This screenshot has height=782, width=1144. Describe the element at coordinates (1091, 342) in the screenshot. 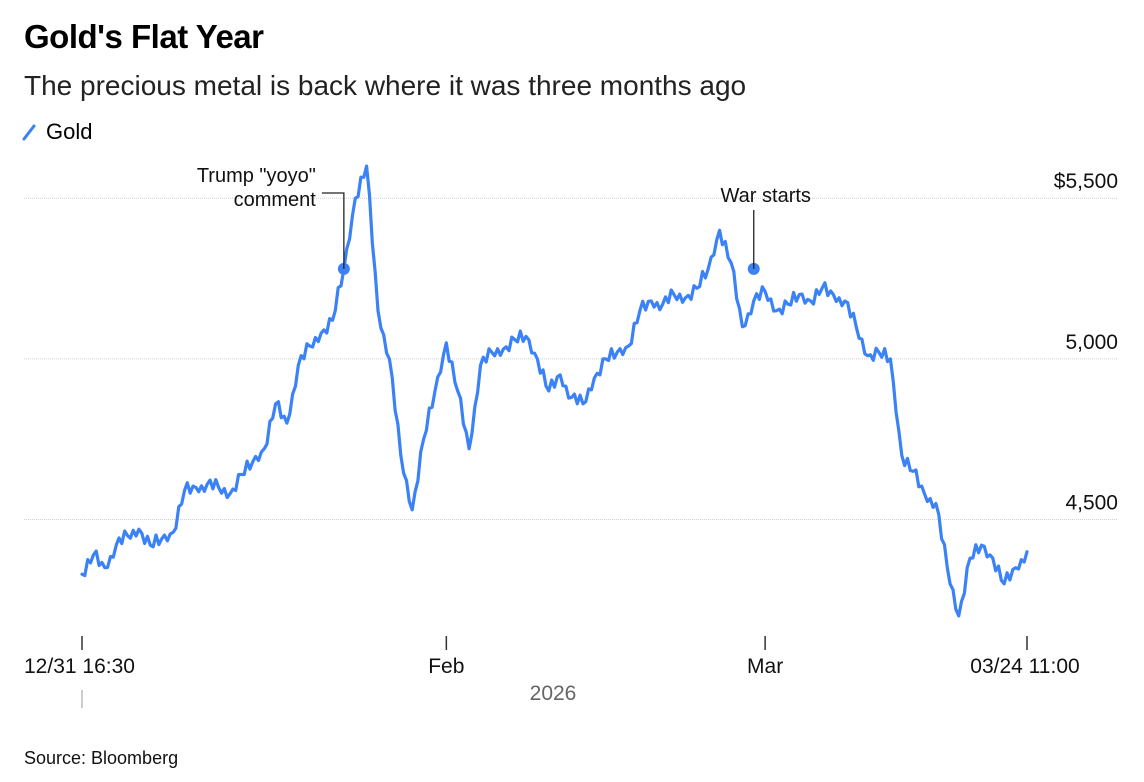

I see `y-tick-label: 5,000` at that location.